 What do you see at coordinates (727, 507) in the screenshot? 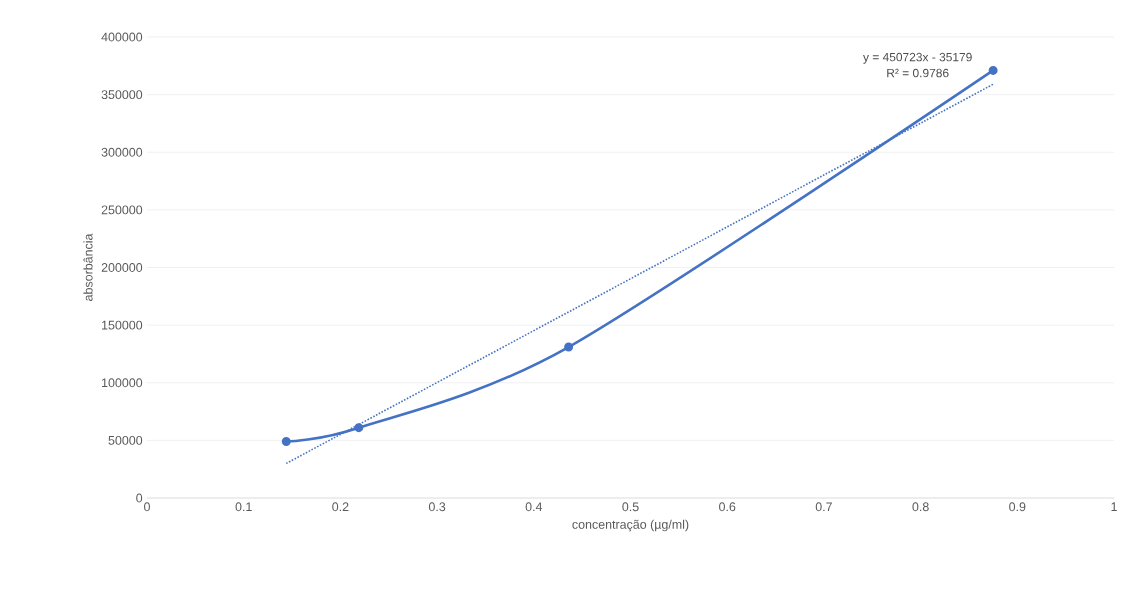
I see `x-tick-label: 0.6` at bounding box center [727, 507].